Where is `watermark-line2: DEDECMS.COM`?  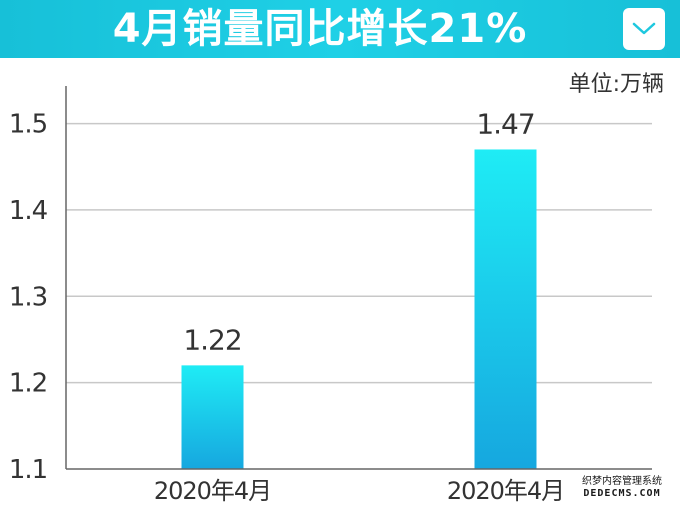
watermark-line2: DEDECMS.COM is located at coordinates (622, 493).